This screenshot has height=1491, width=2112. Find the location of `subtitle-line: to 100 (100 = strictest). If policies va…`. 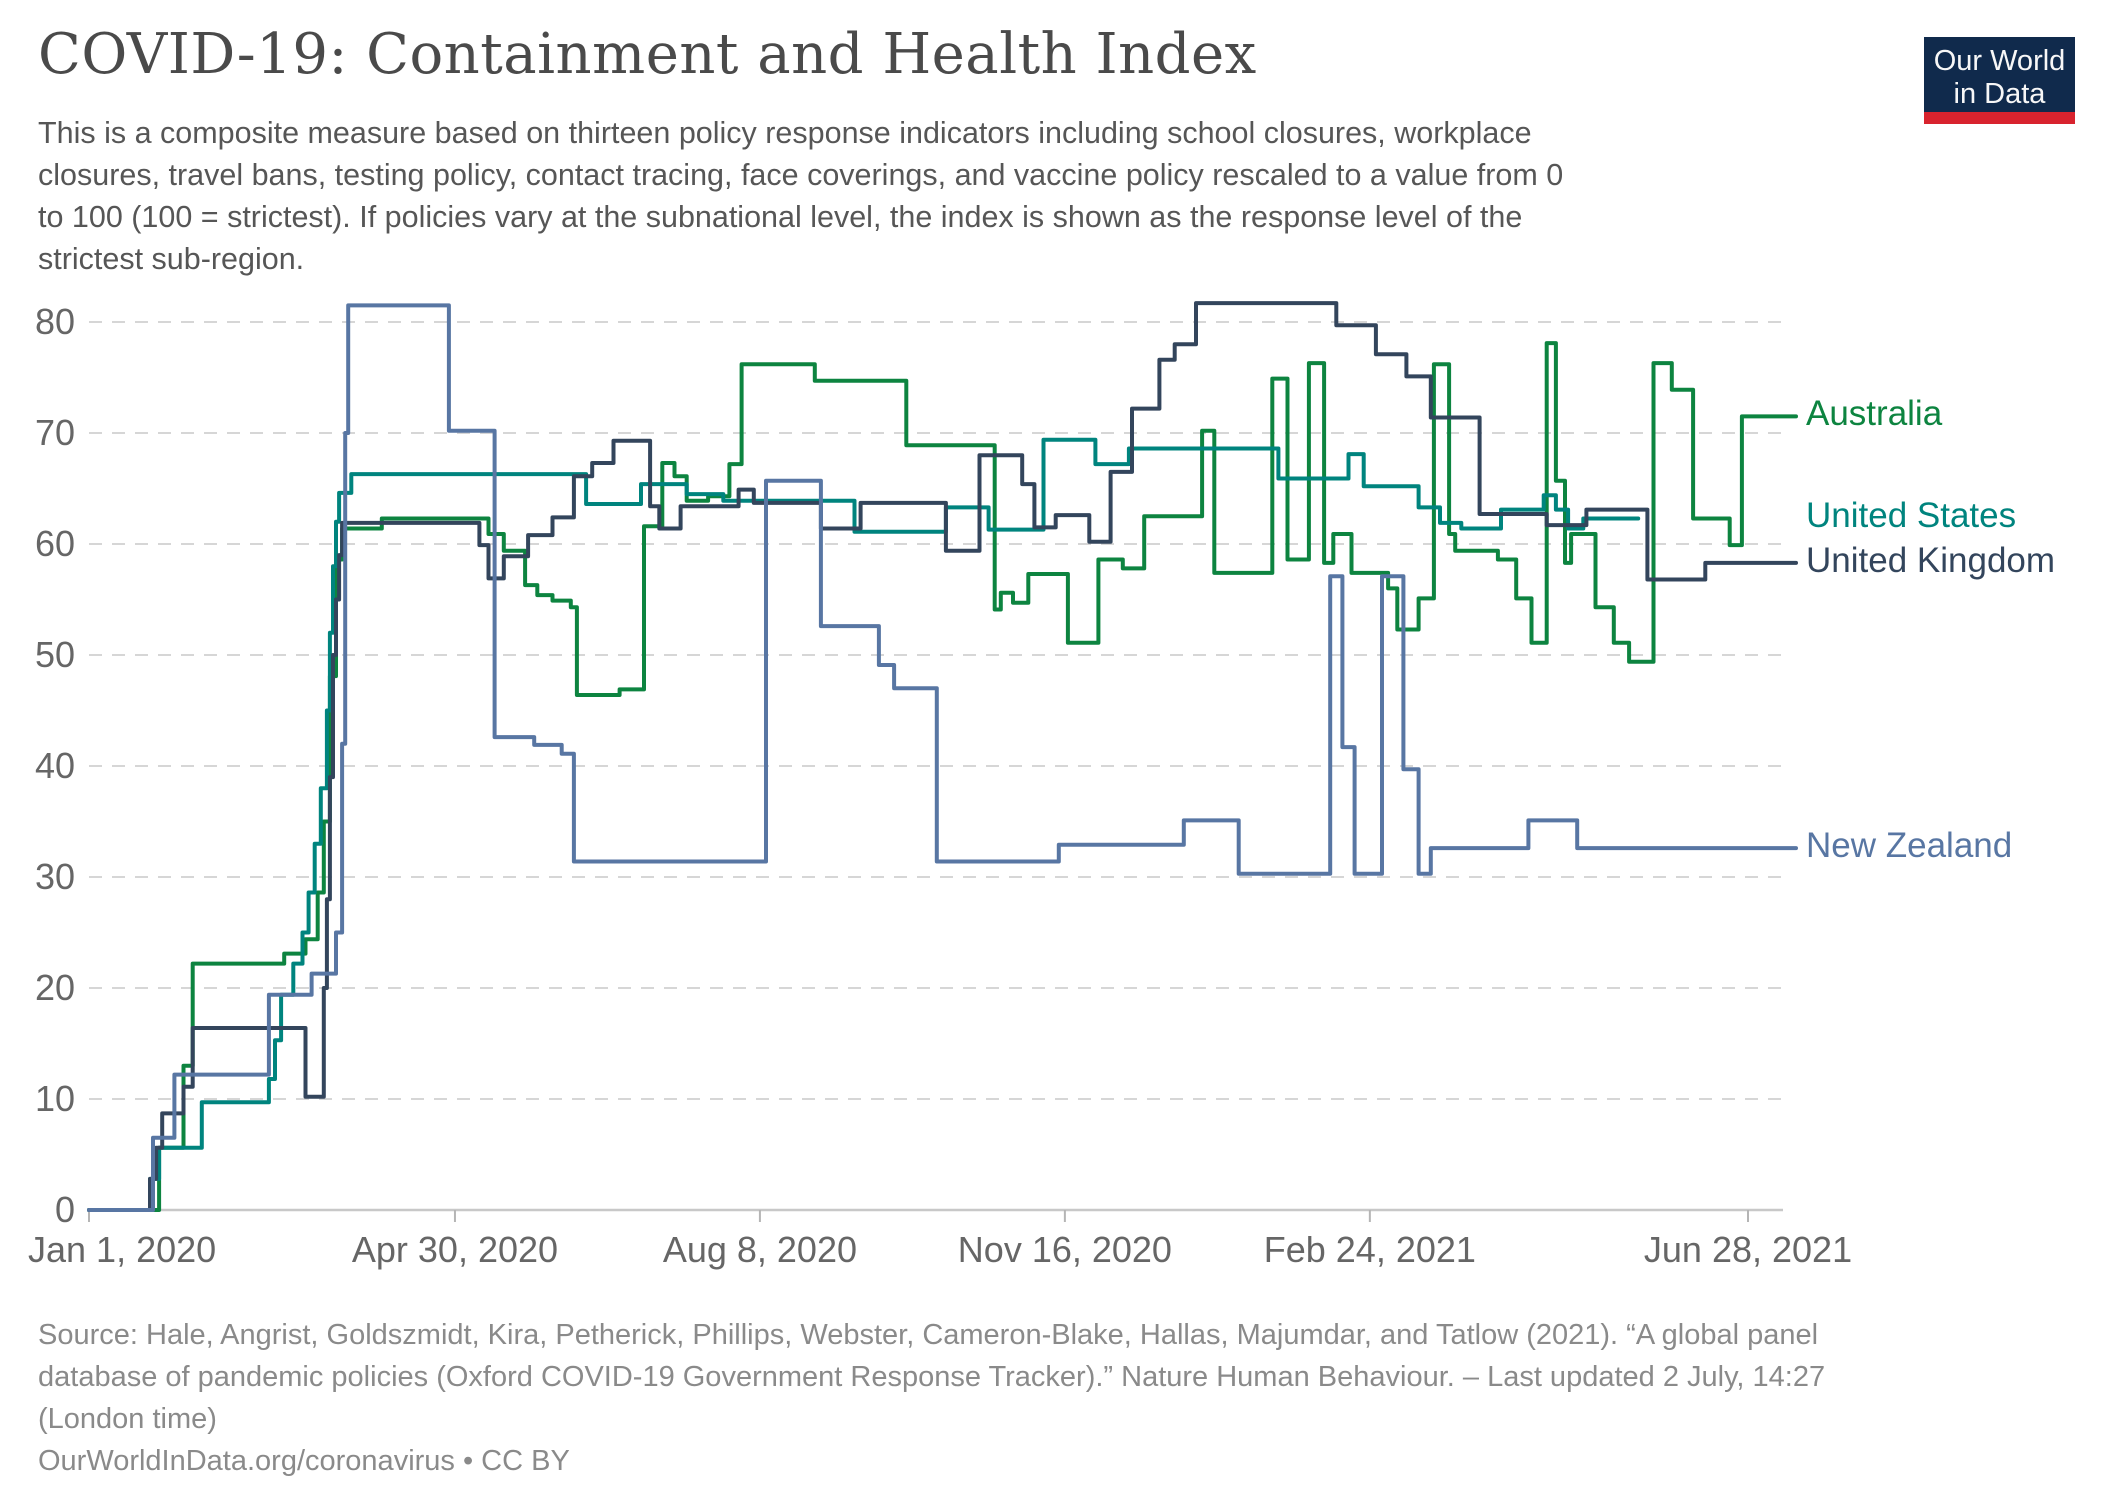

subtitle-line: to 100 (100 = strictest). If policies va… is located at coordinates (780, 217).